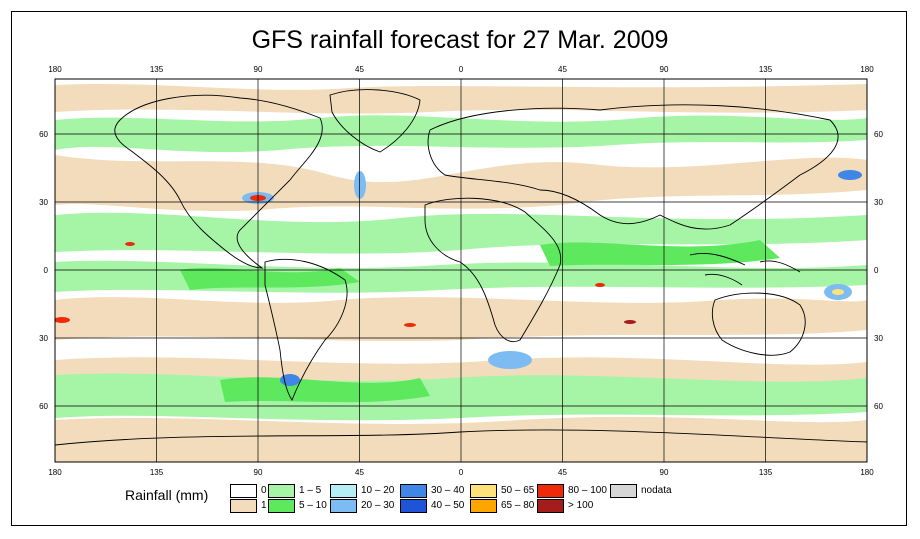 The height and width of the screenshot is (539, 920). Describe the element at coordinates (581, 505) in the screenshot. I see `legend-label: > 100` at that location.